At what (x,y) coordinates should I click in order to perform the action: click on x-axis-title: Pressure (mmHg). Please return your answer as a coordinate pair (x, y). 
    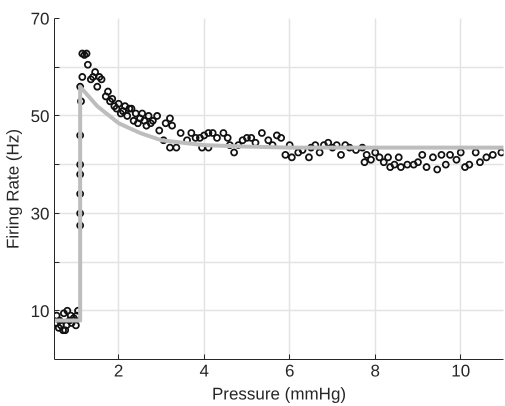
    Looking at the image, I should click on (279, 394).